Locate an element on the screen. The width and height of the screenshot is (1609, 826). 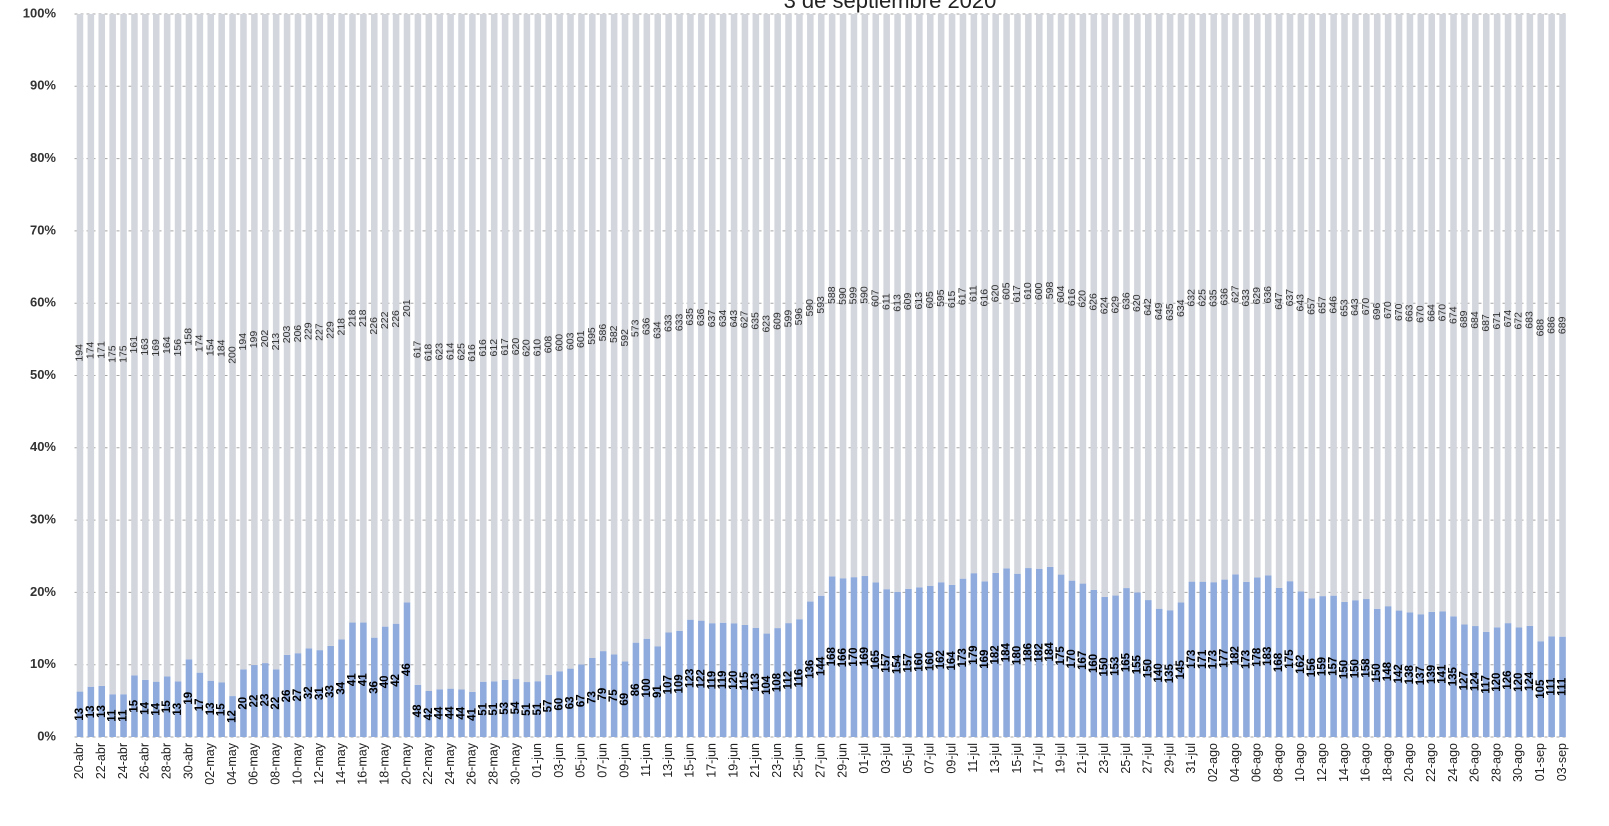
data-label: 617 is located at coordinates (1017, 294).